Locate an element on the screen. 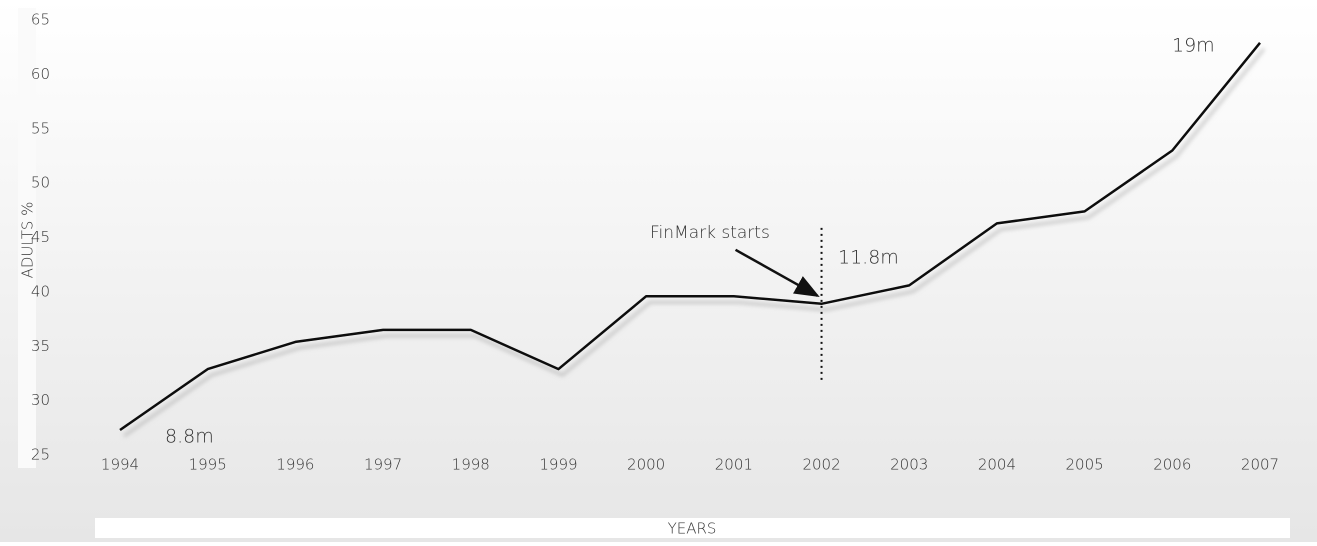 This screenshot has width=1317, height=546. annotation: 11.8m is located at coordinates (868, 258).